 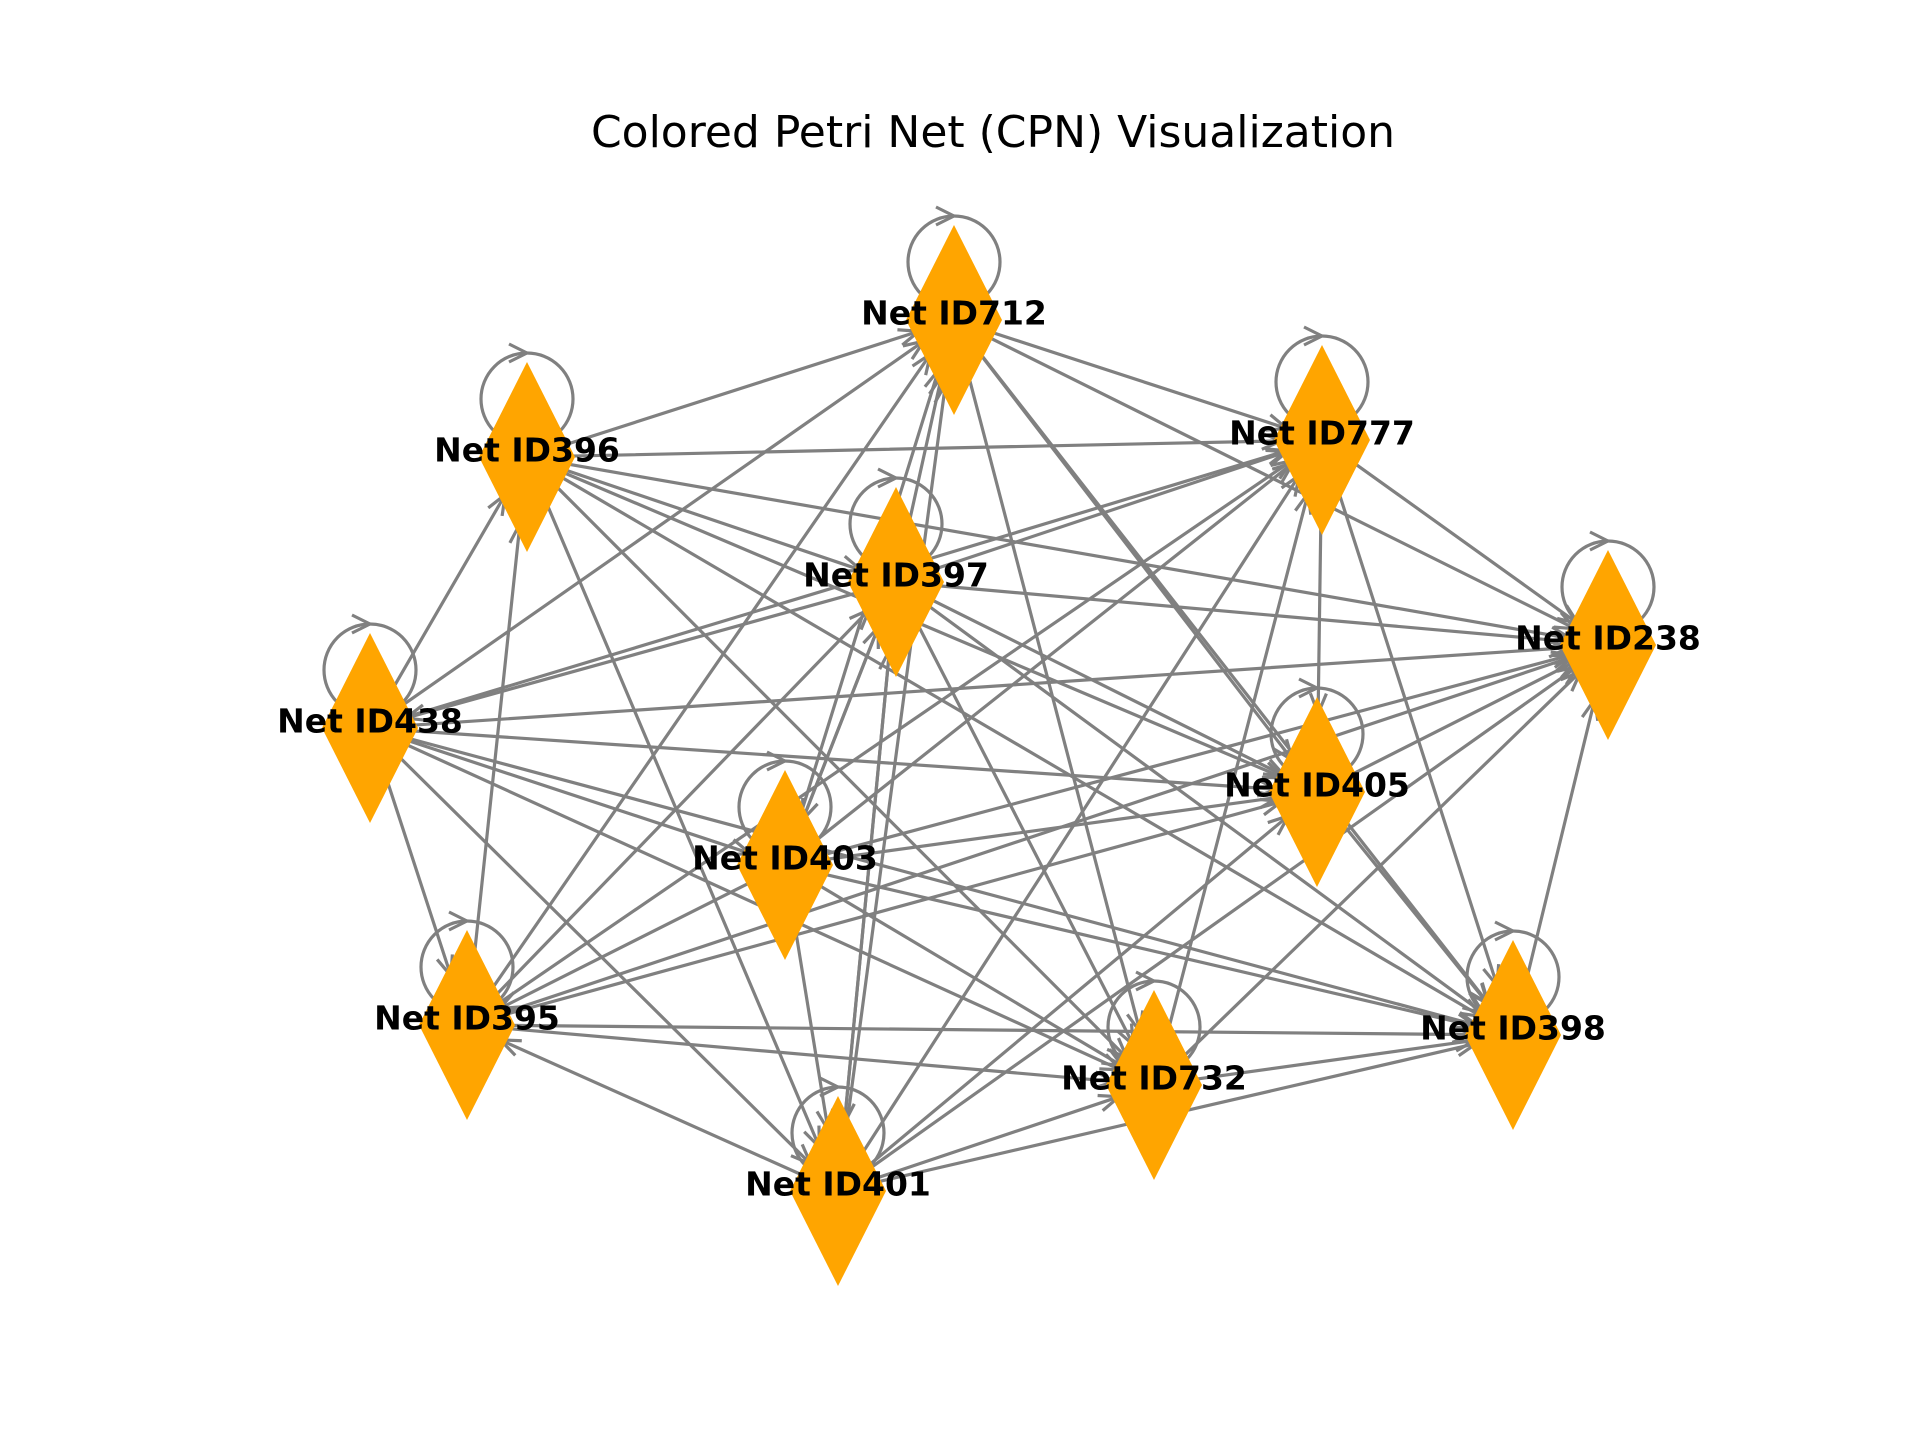 I want to click on node-label-395: Net ID395, so click(x=467, y=1018).